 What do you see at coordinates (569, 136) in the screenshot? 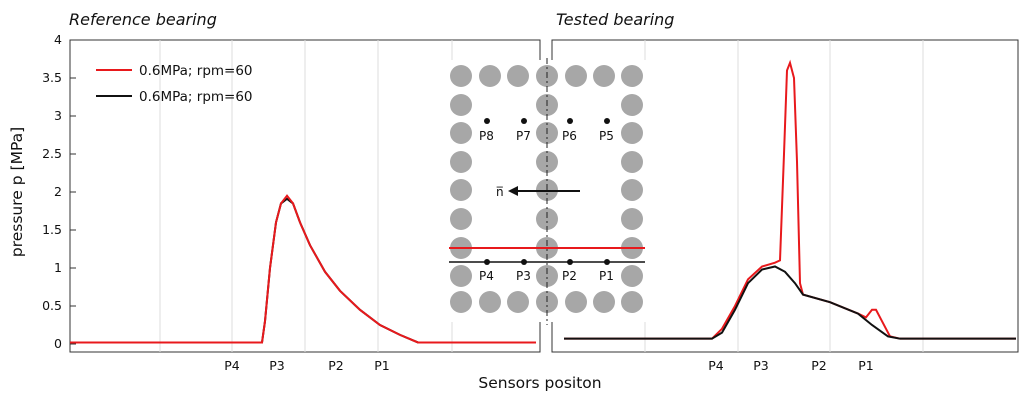
I see `sensor-label-top: P6` at bounding box center [569, 136].